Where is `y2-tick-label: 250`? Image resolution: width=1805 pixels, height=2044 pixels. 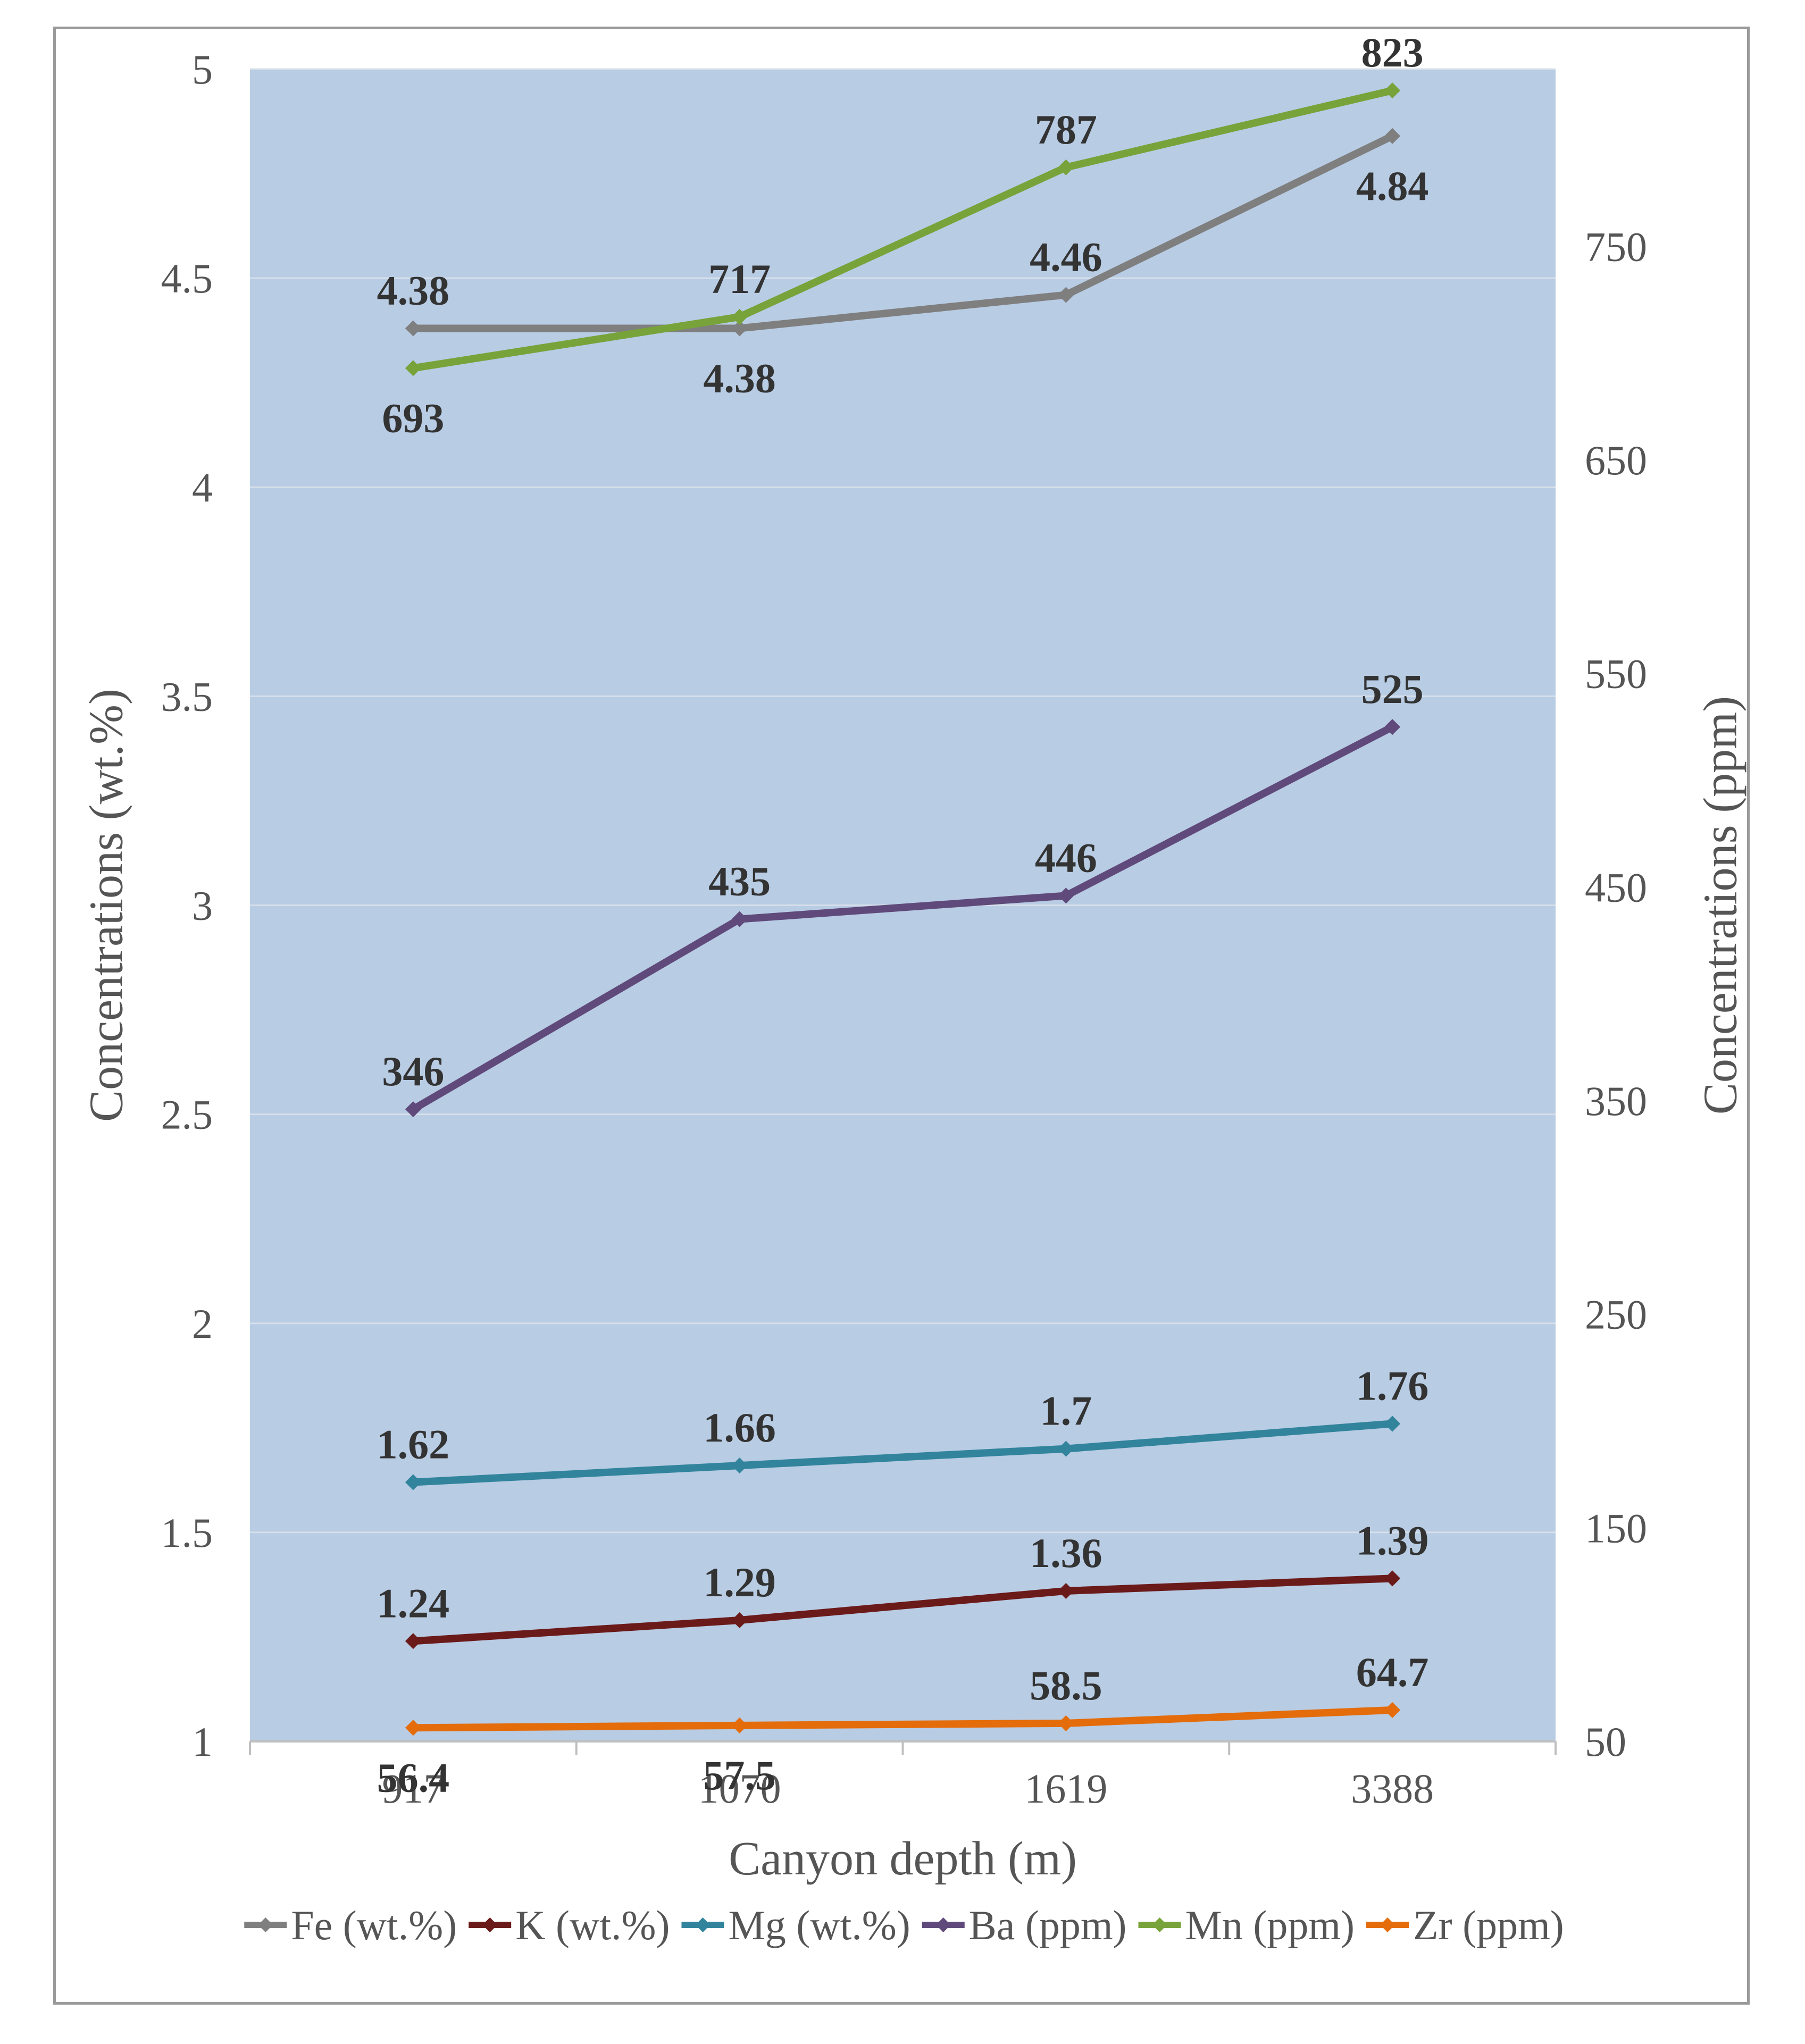
y2-tick-label: 250 is located at coordinates (1616, 1315).